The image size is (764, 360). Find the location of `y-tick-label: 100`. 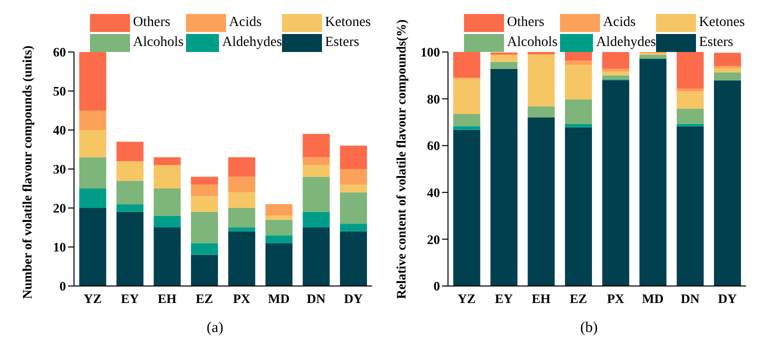

y-tick-label: 100 is located at coordinates (430, 52).